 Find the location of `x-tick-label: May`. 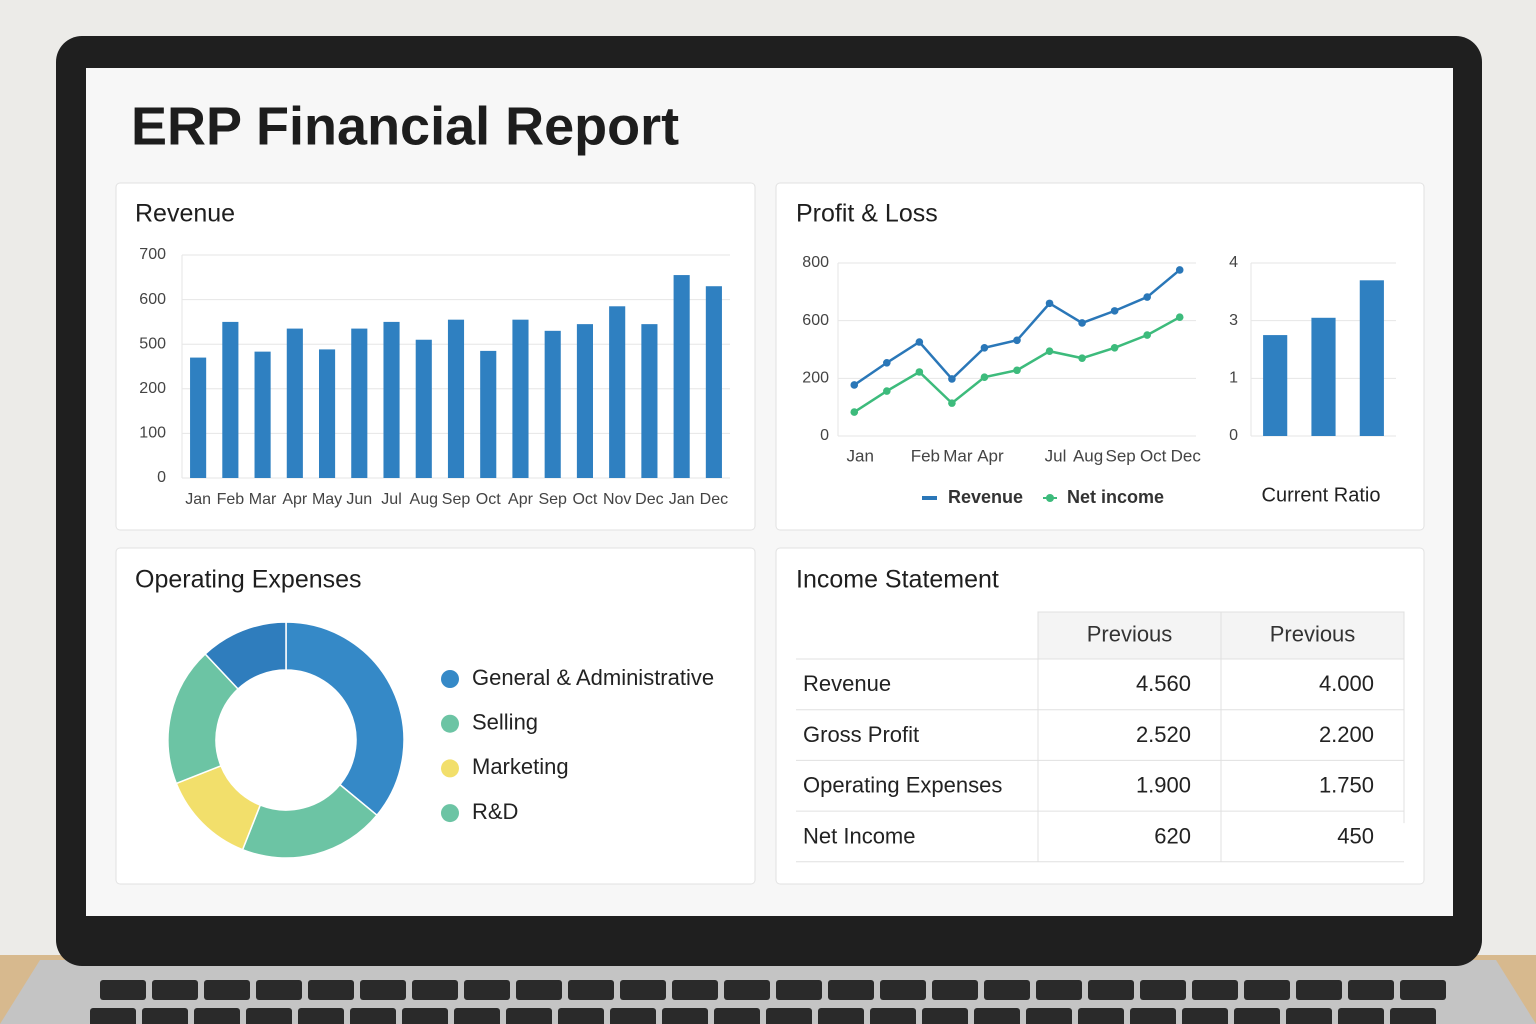

x-tick-label: May is located at coordinates (327, 499).